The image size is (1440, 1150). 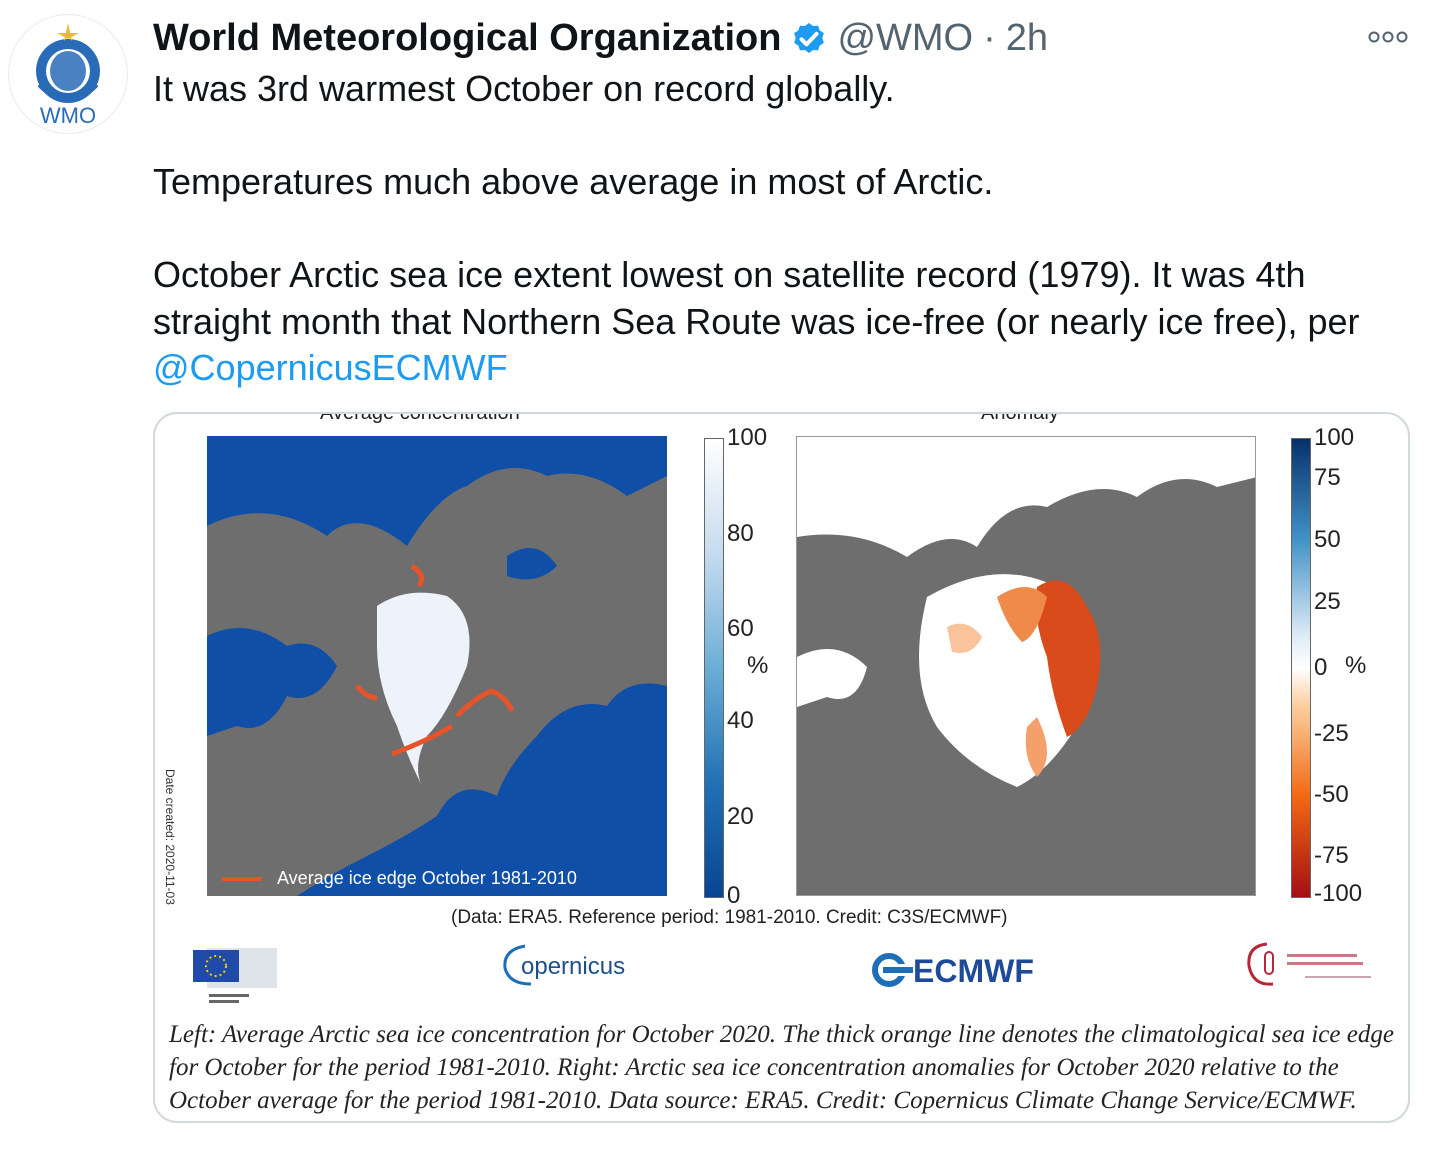 I want to click on left-panel-title: Average concentration, so click(x=420, y=418).